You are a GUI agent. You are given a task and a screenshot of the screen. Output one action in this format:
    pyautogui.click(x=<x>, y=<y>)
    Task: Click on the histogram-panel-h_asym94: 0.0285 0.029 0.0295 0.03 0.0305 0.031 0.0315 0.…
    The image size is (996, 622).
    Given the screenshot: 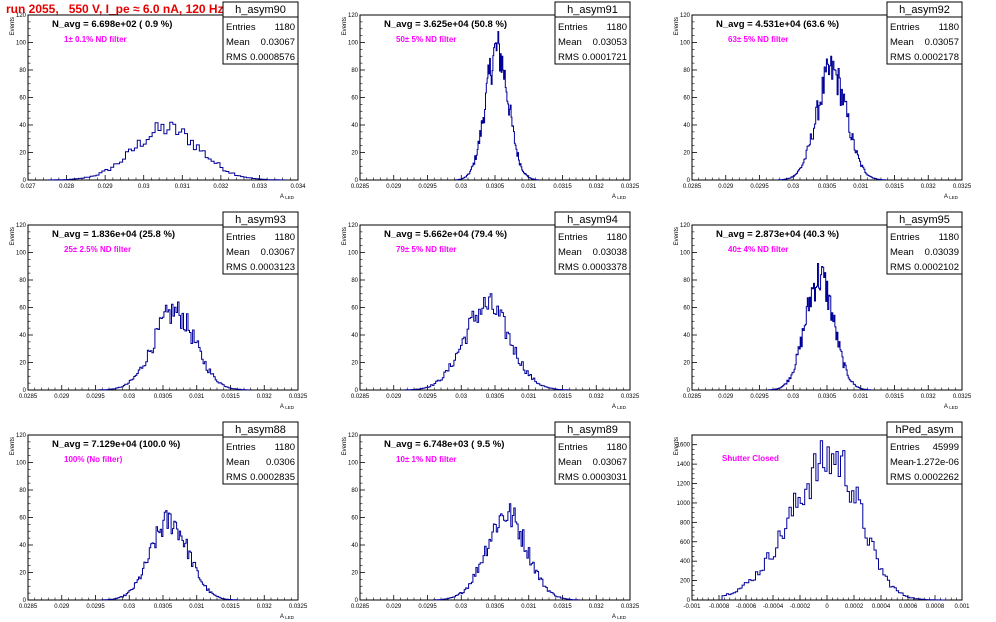 What is the action you would take?
    pyautogui.click(x=491, y=310)
    